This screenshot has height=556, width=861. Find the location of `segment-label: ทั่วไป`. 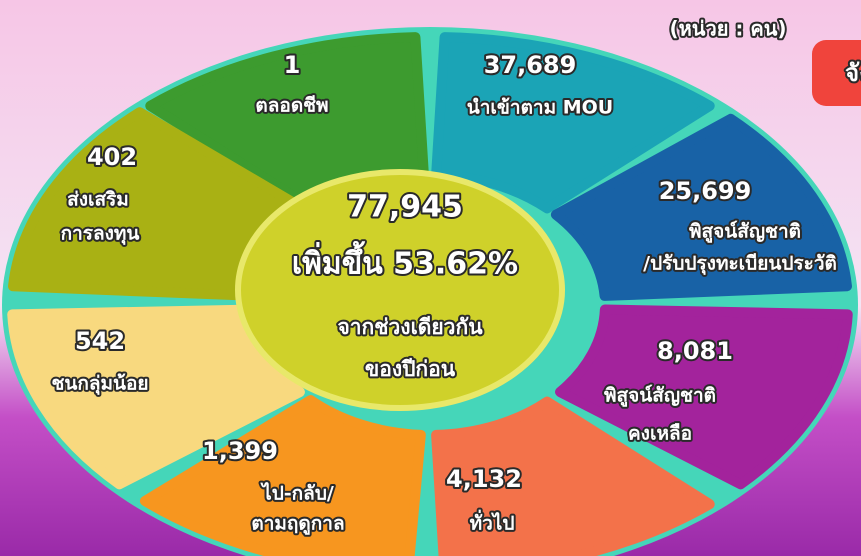

segment-label: ทั่วไป is located at coordinates (492, 522).